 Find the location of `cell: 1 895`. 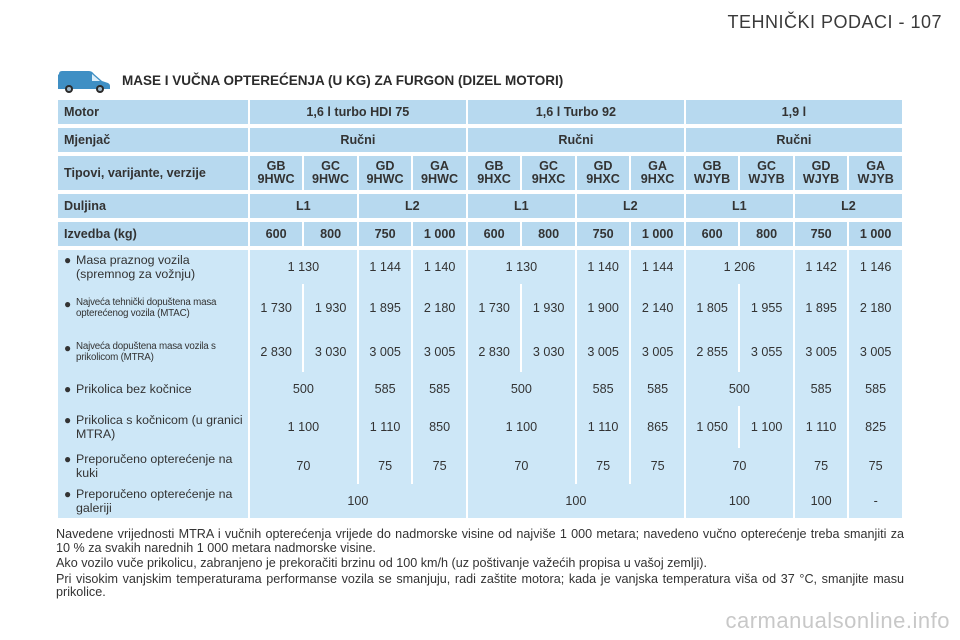

cell: 1 895 is located at coordinates (821, 308).